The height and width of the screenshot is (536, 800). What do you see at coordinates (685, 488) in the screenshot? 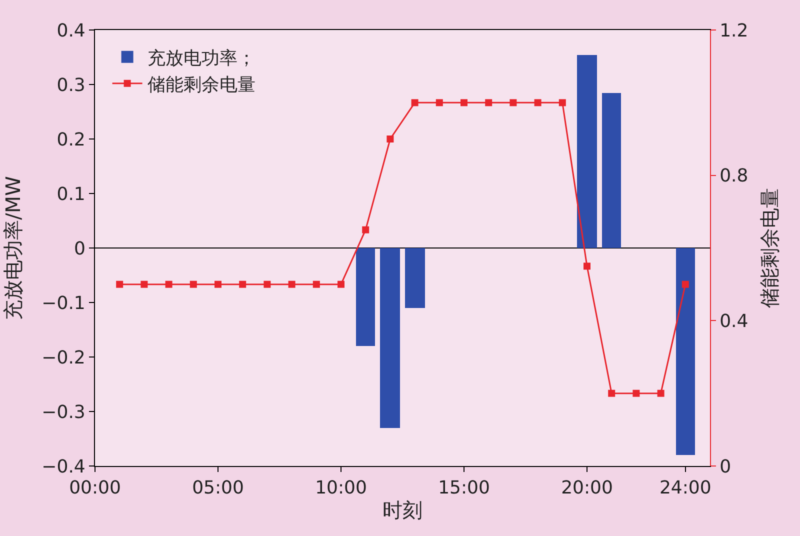
I see `x-tick-label: 24:00` at bounding box center [685, 488].